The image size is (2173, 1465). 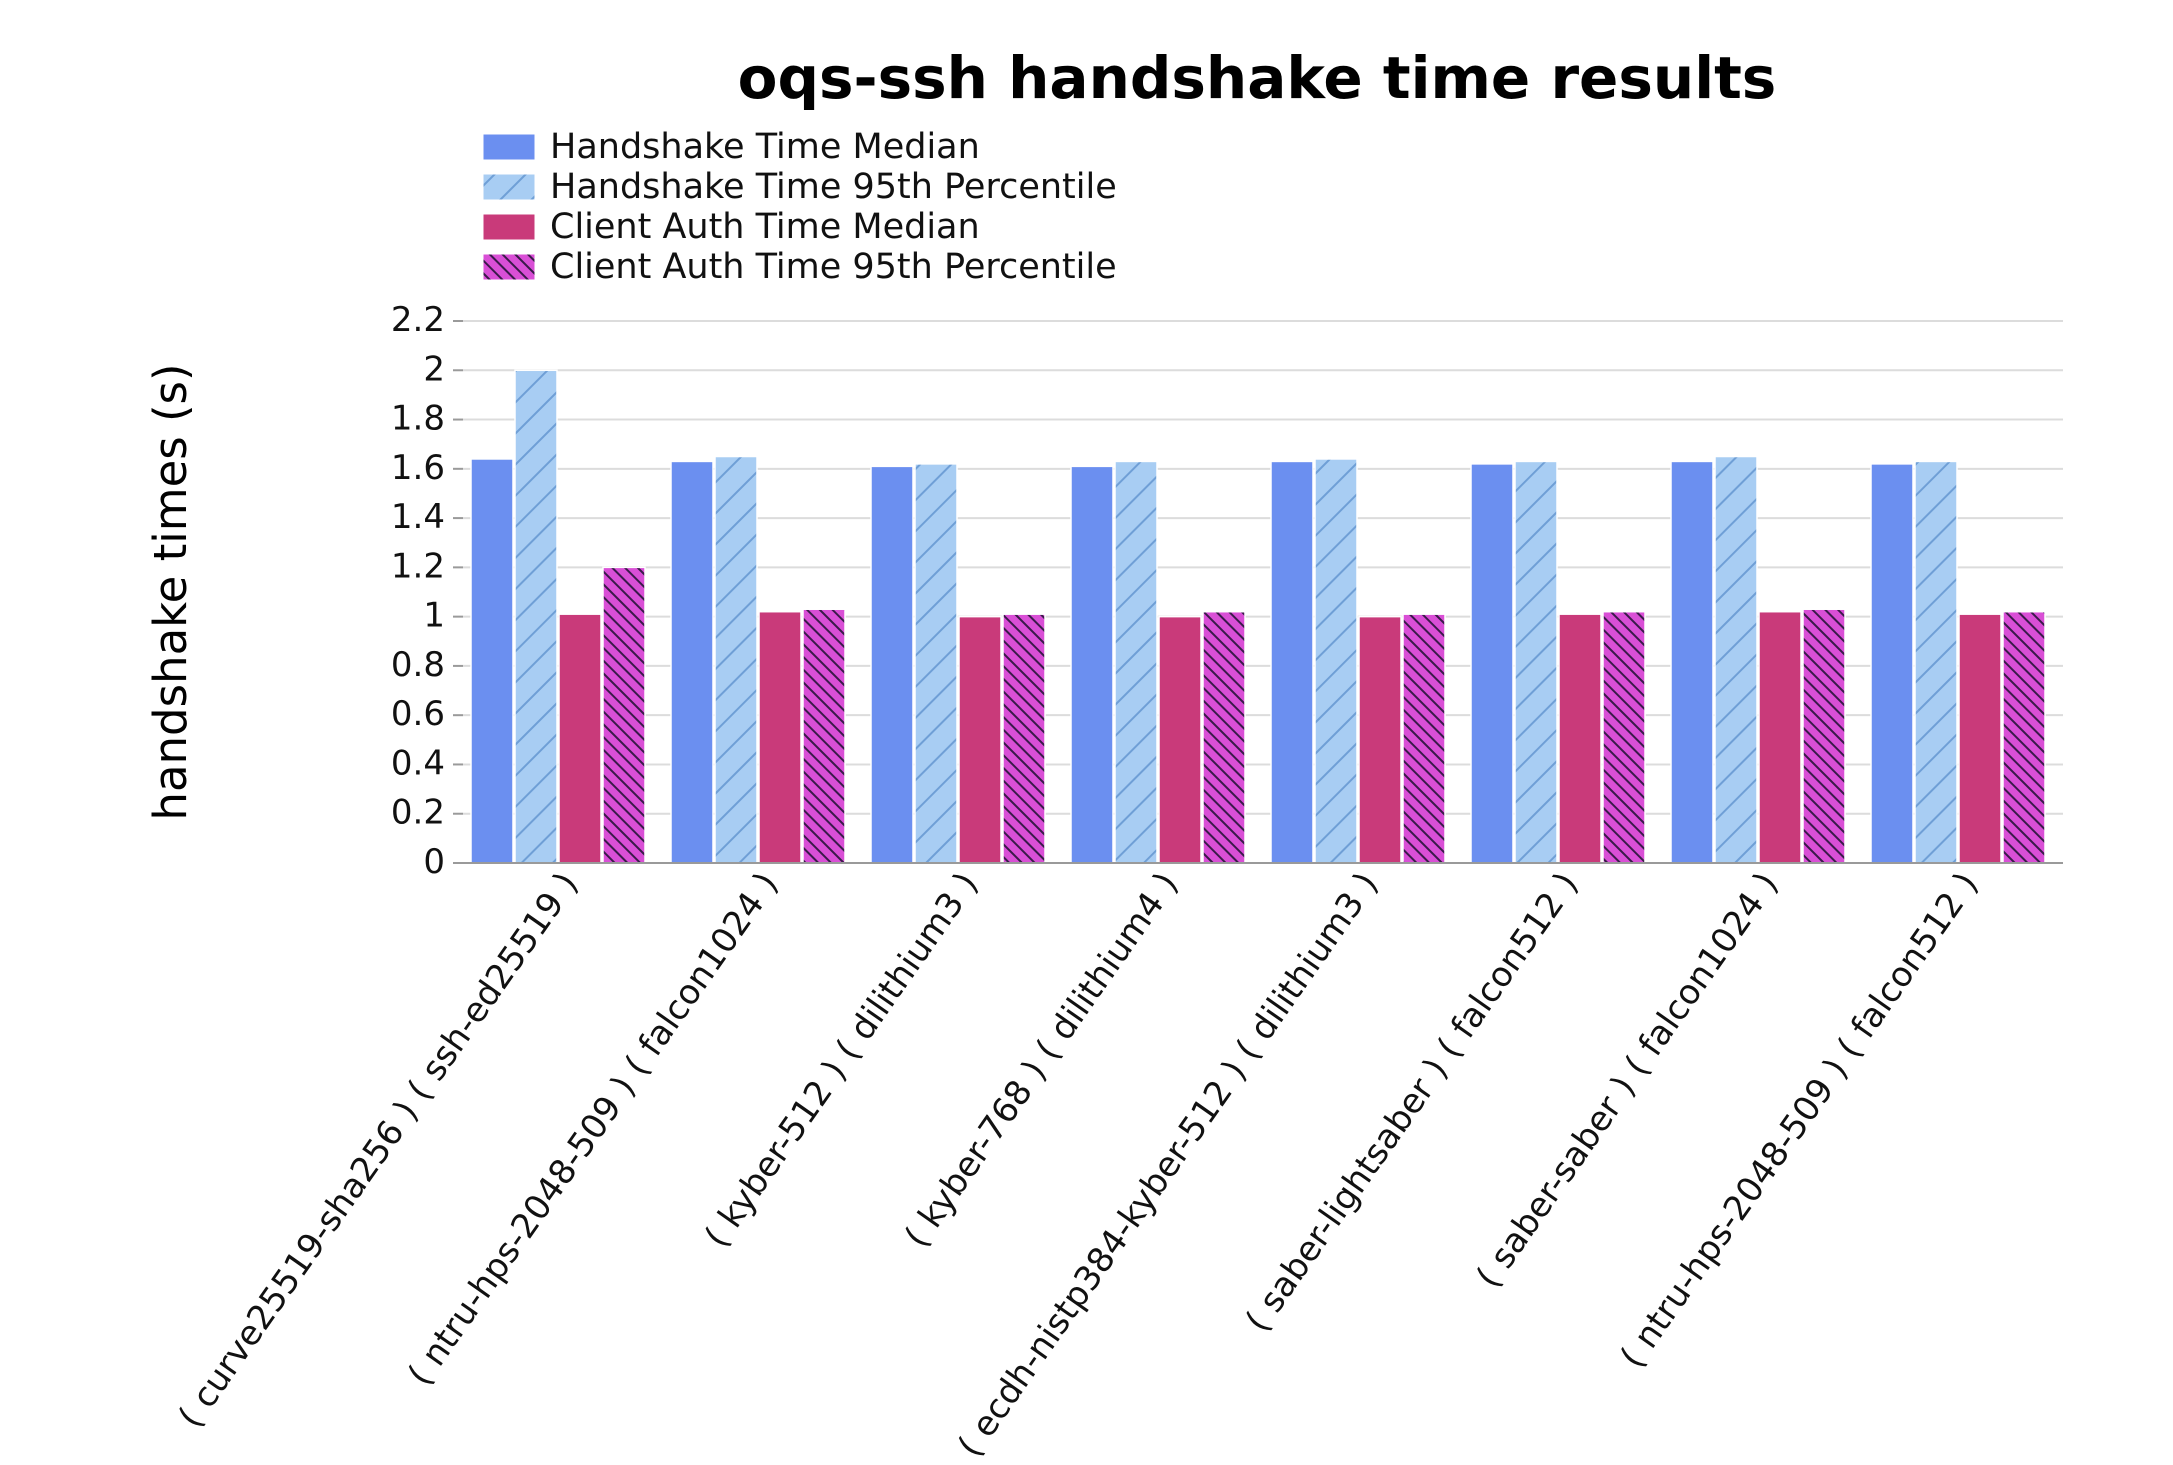 I want to click on legend-label: Handshake Time 95th Percentile, so click(x=833, y=187).